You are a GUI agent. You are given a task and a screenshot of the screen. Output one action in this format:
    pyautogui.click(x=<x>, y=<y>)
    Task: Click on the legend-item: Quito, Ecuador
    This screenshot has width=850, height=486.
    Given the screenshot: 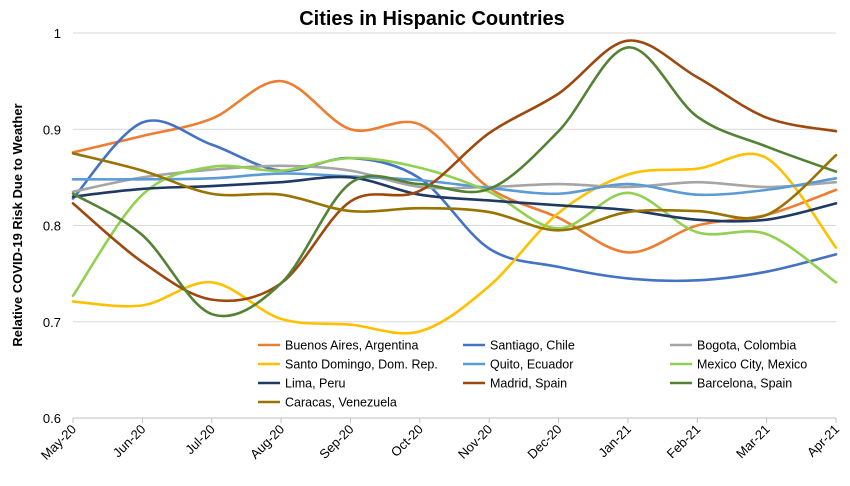 What is the action you would take?
    pyautogui.click(x=518, y=365)
    